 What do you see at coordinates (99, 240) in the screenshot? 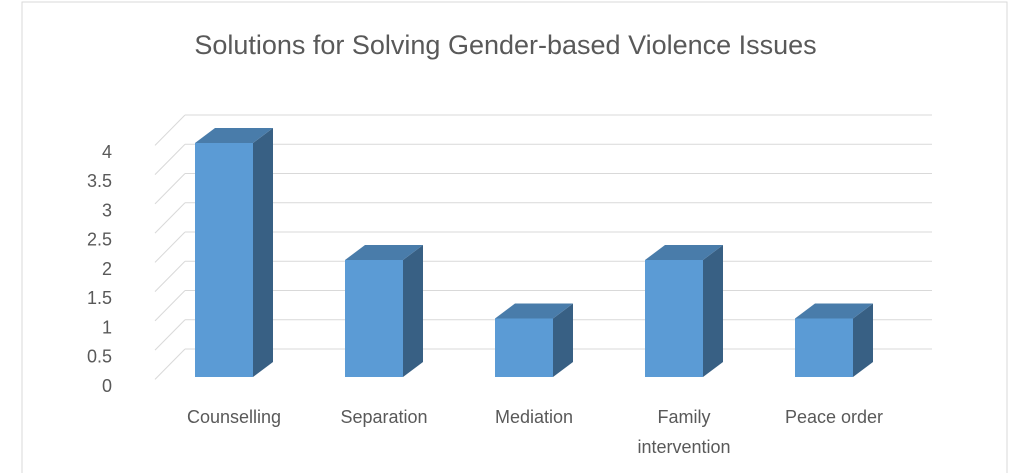
I see `y-tick-label: 2.5` at bounding box center [99, 240].